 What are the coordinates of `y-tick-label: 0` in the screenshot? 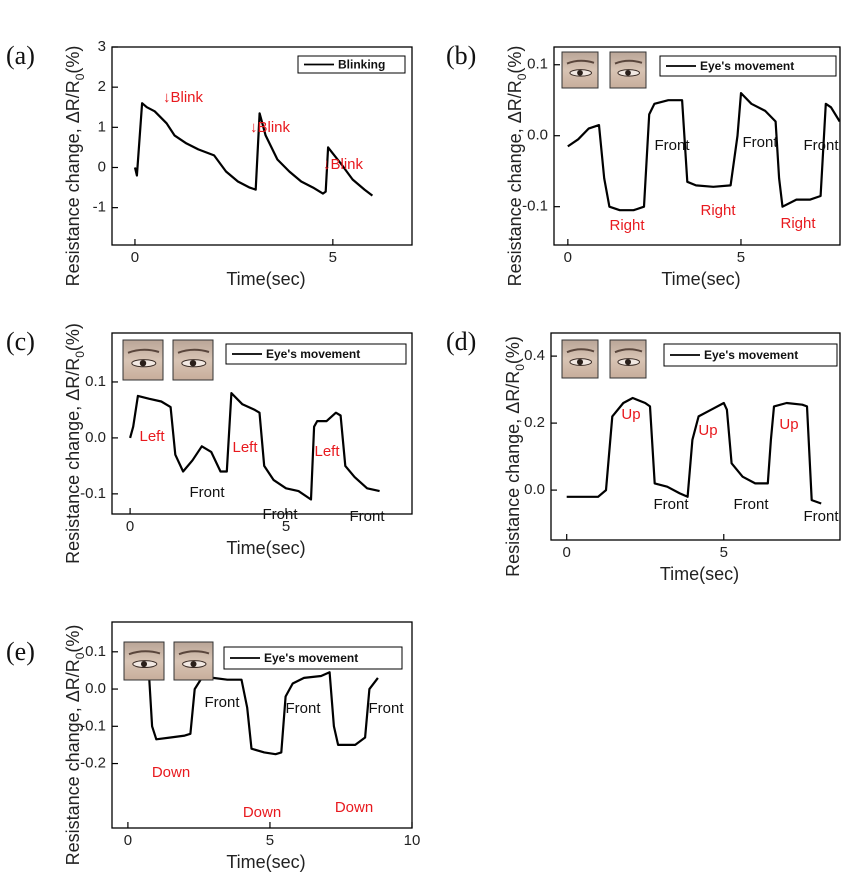 It's located at (102, 166).